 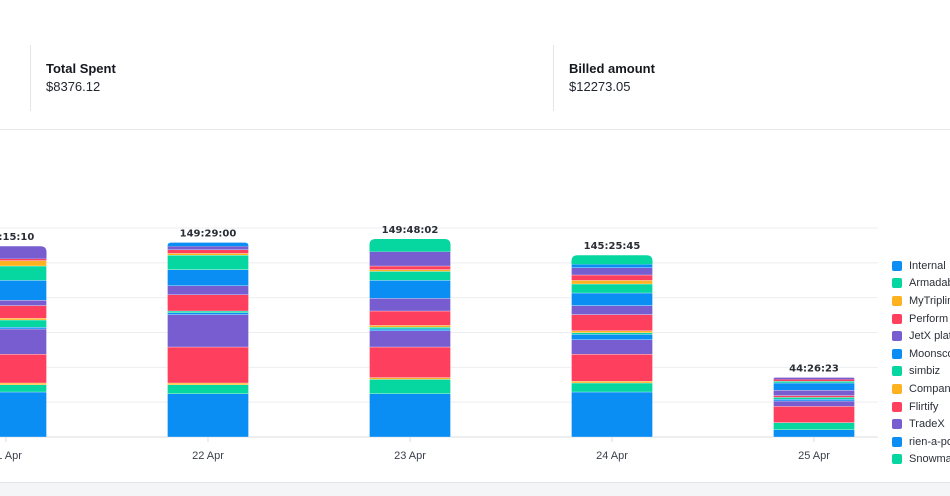 I want to click on stat-divider, so click(x=553, y=78).